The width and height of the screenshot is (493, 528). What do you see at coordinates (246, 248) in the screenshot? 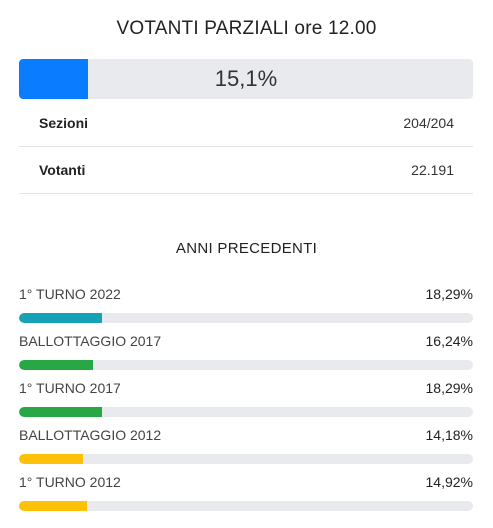
I see `section-title-previous-years: ANNI PRECEDENTI` at bounding box center [246, 248].